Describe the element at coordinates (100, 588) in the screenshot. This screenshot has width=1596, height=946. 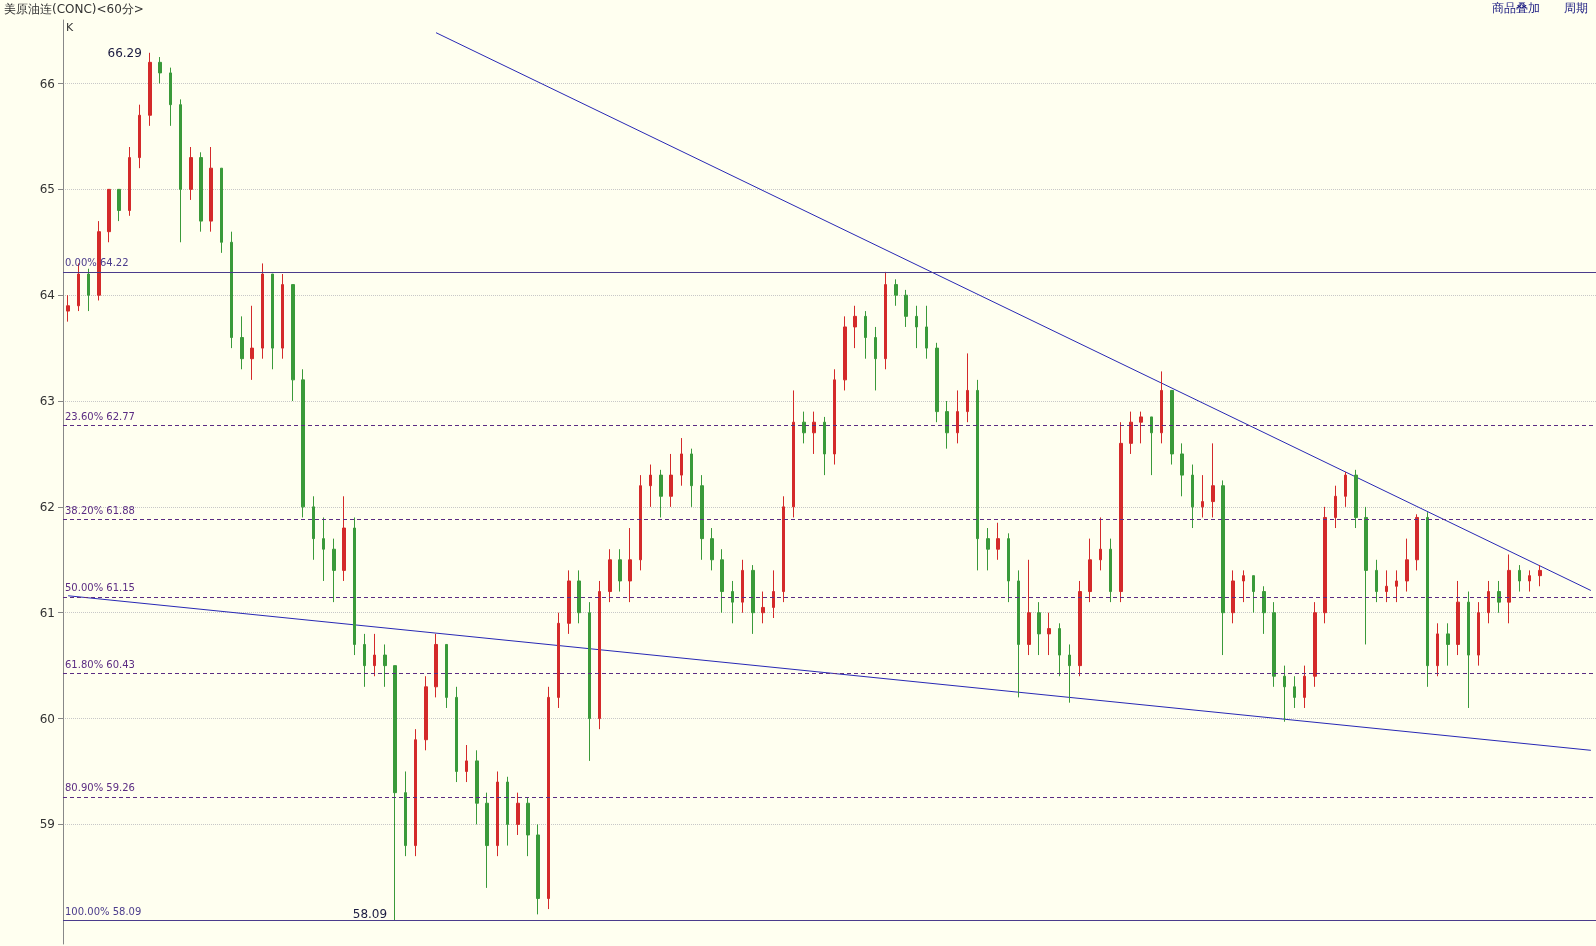
I see `ref-line-label: 50.00% 61.15` at that location.